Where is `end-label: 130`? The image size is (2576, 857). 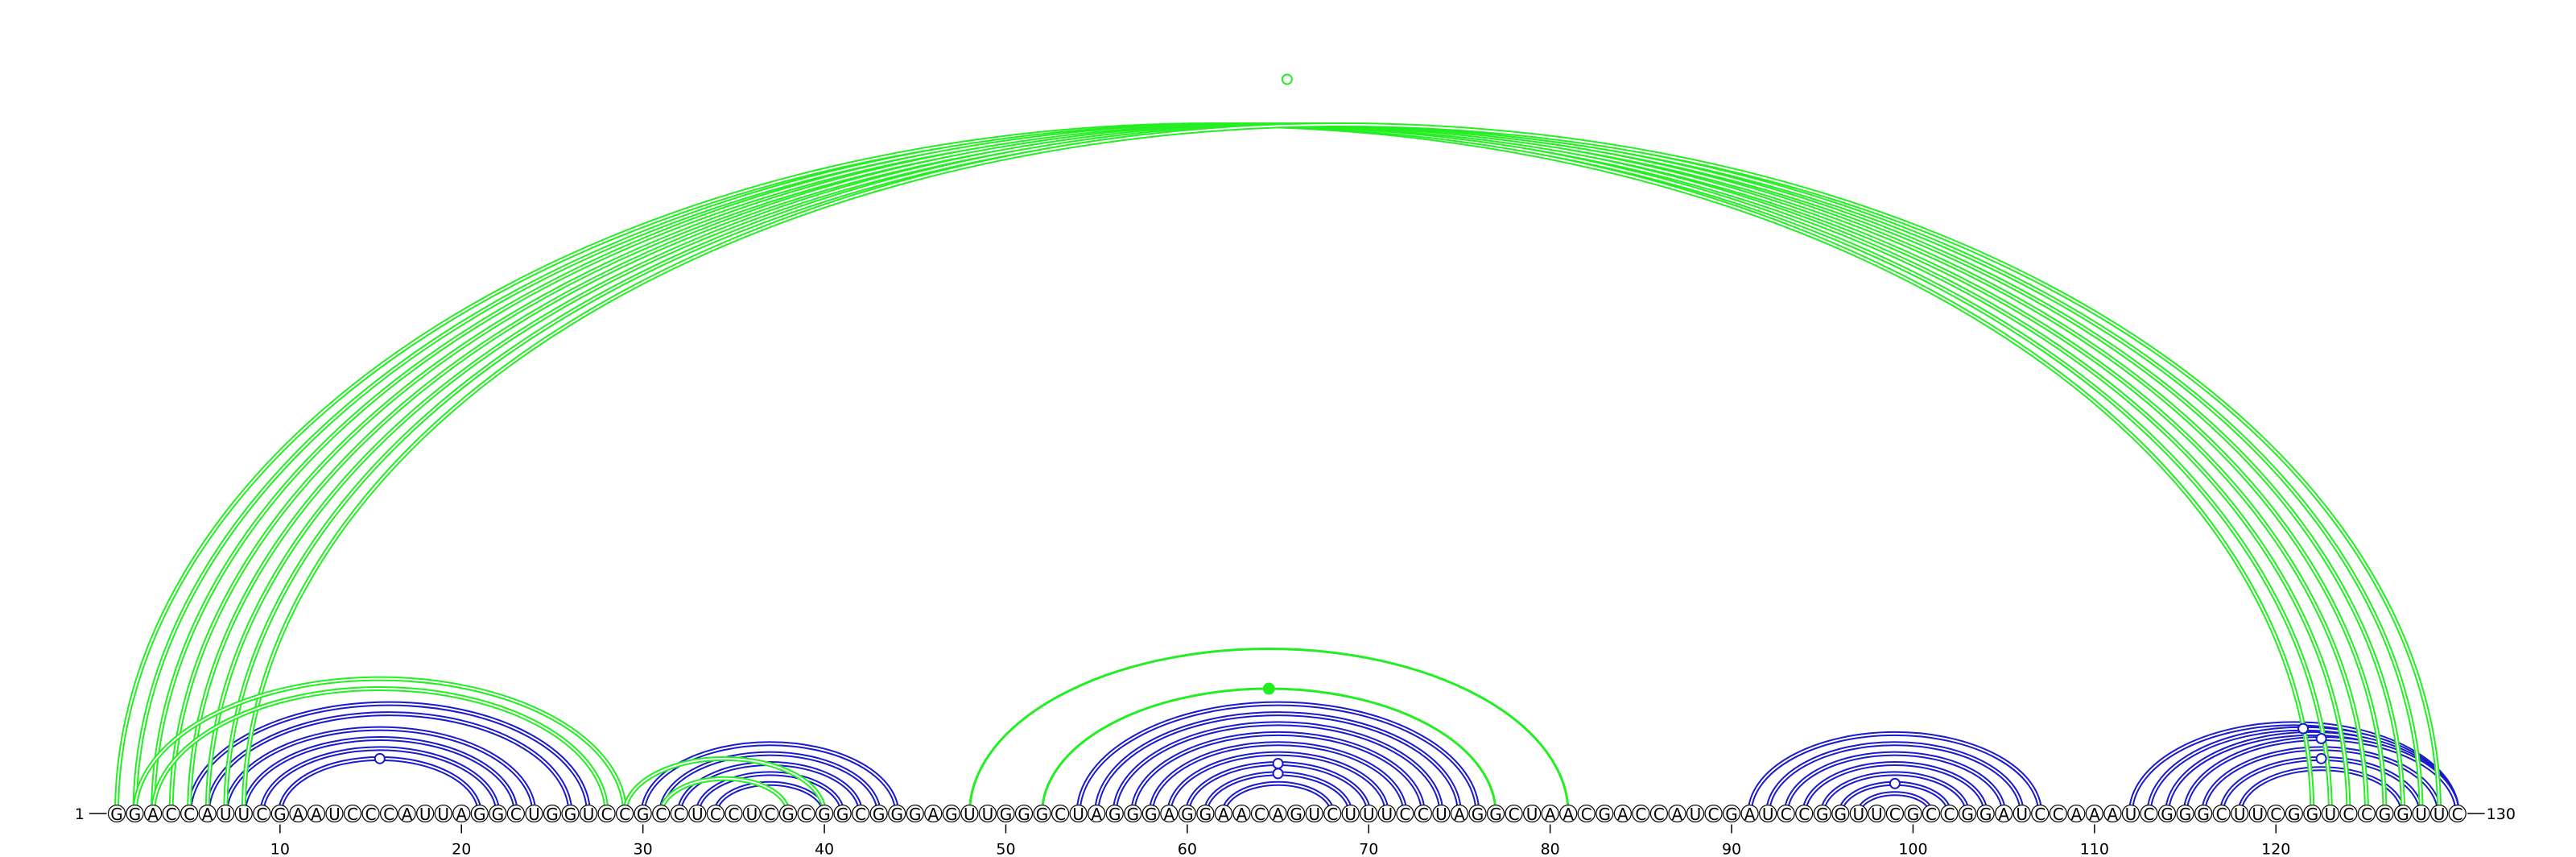 end-label: 130 is located at coordinates (2501, 814).